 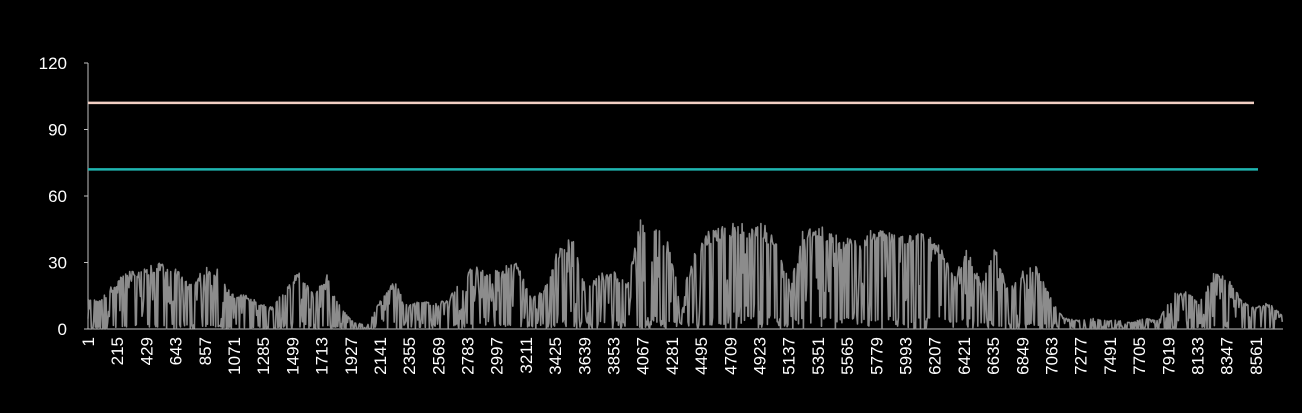 I want to click on x-tick-label: 7063, so click(x=1051, y=356).